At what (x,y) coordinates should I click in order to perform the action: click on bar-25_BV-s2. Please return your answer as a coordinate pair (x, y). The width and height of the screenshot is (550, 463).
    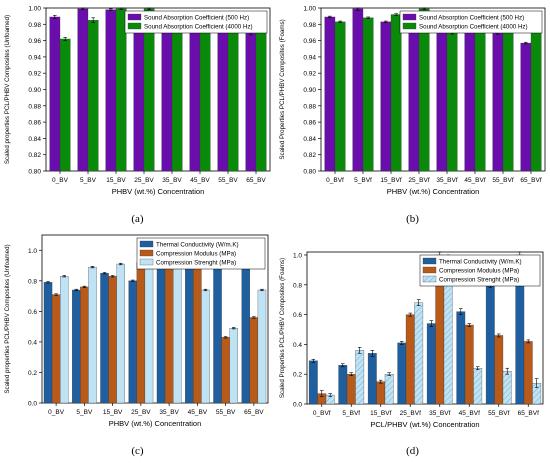
    Looking at the image, I should click on (149, 330).